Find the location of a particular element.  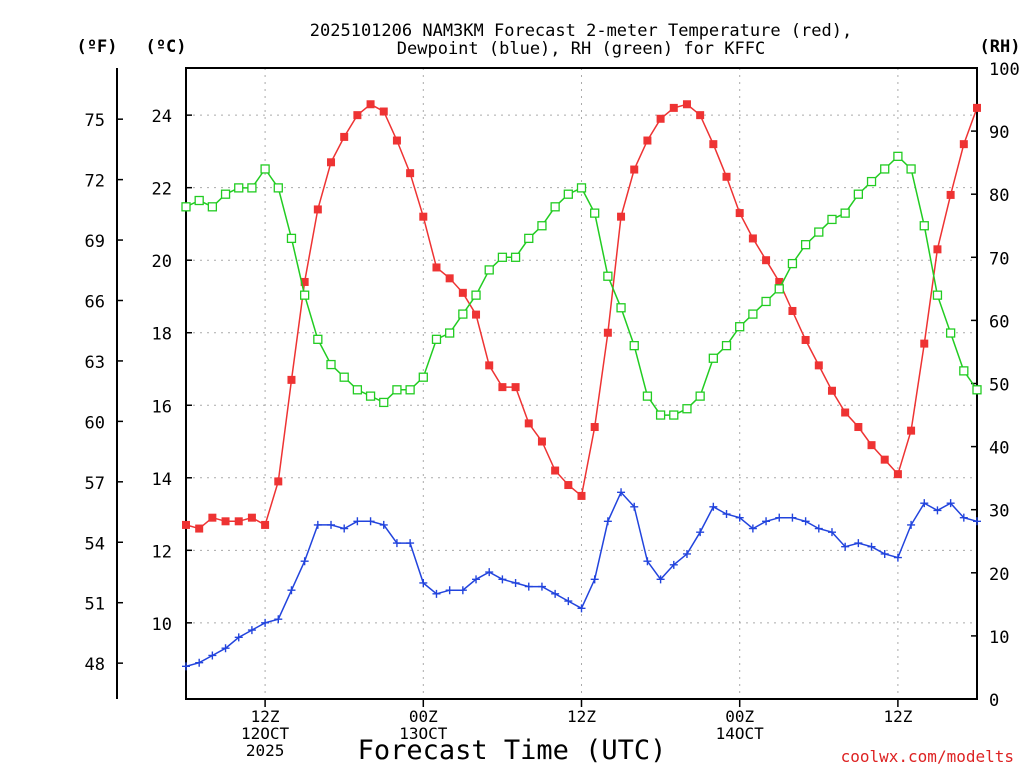

x-tick-label: 14OCT is located at coordinates (740, 733).